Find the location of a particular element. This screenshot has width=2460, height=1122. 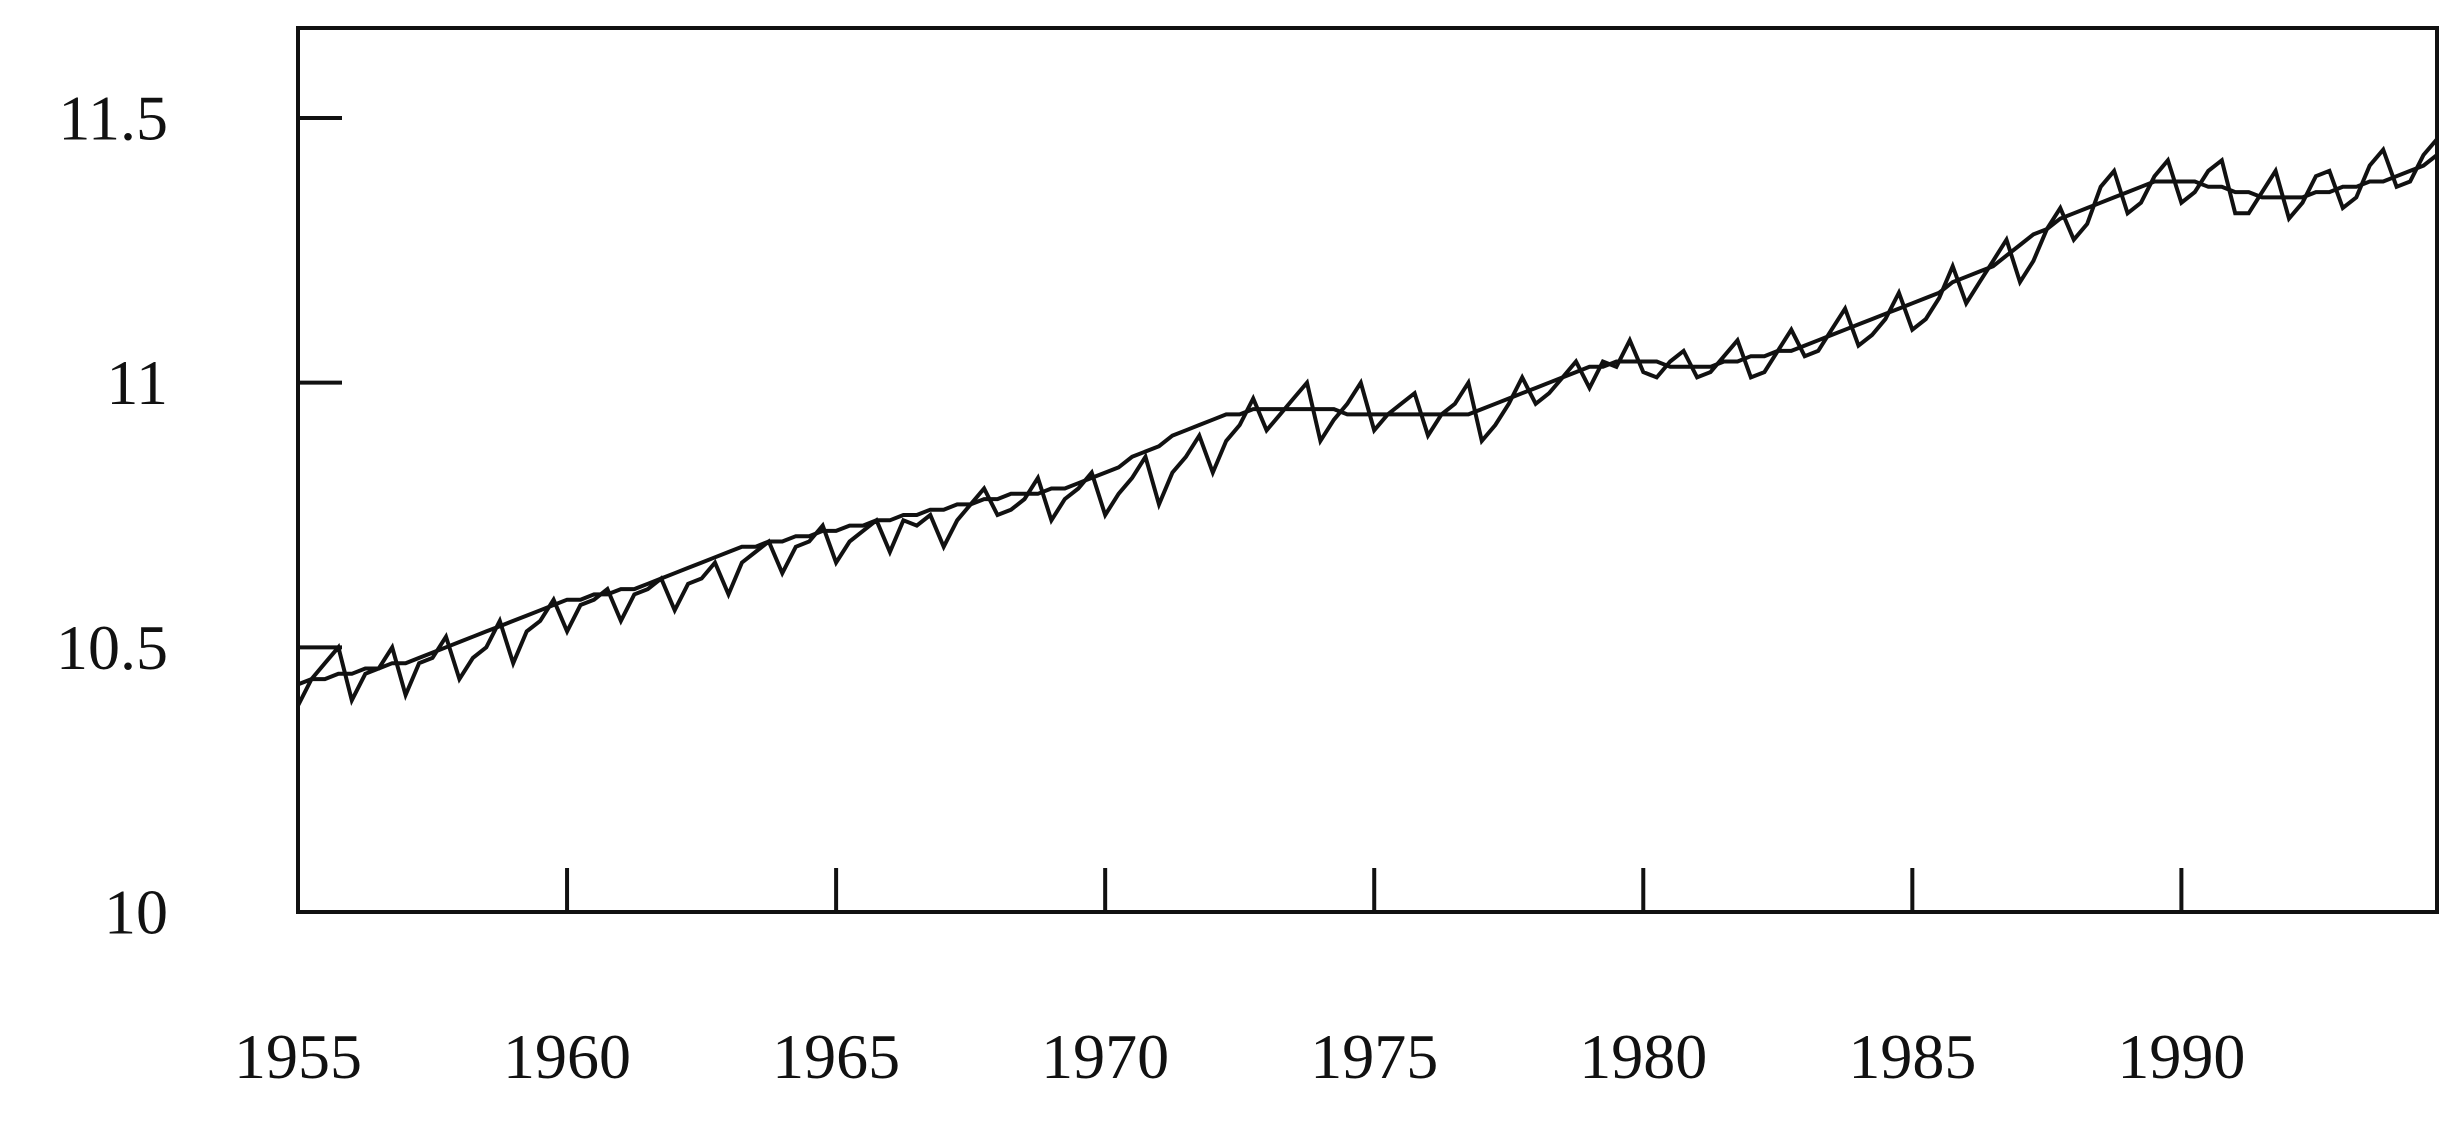

x-tick-label: 1985 is located at coordinates (1912, 1056).